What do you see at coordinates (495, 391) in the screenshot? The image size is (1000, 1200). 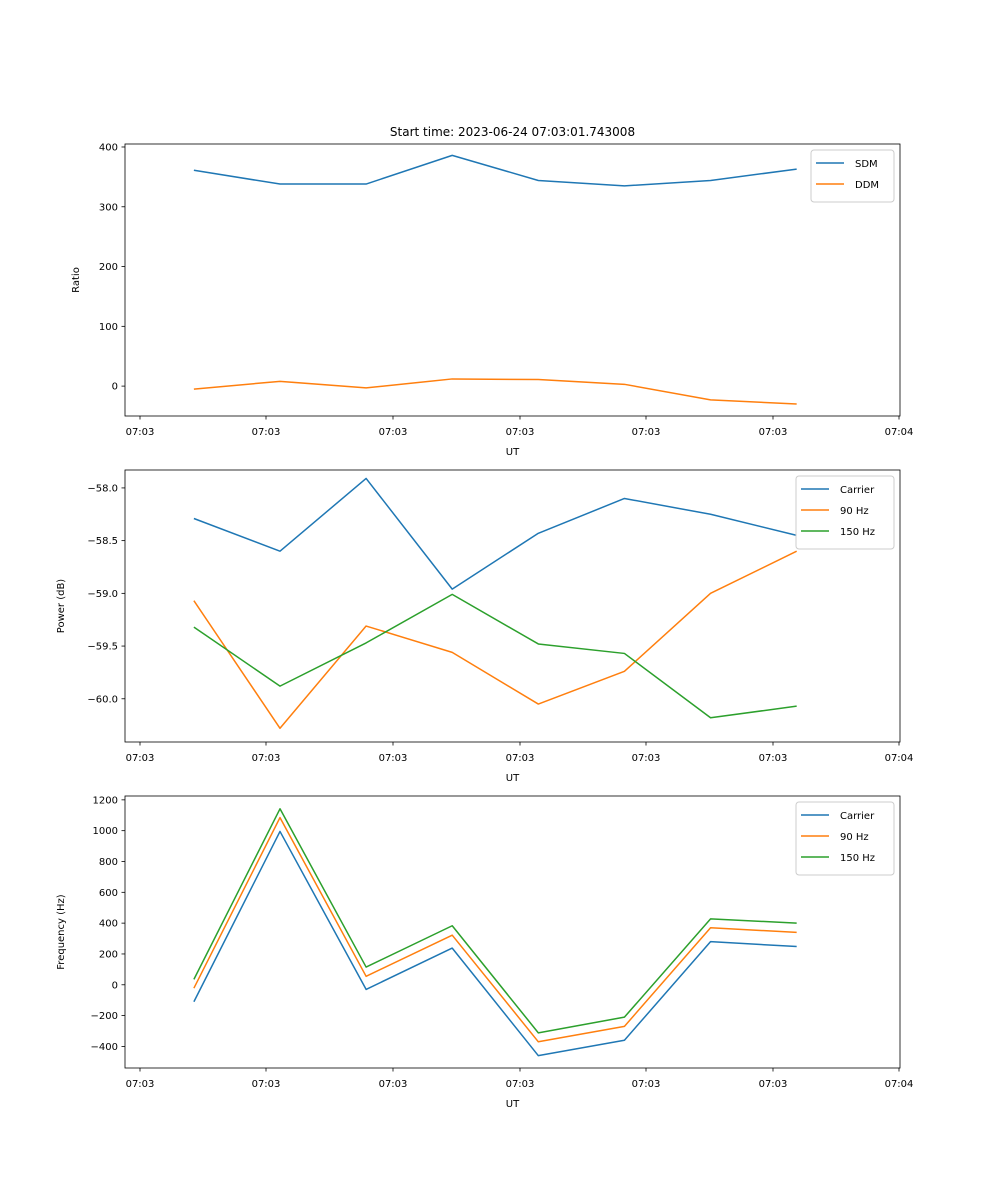 I see `series-line-ddm` at bounding box center [495, 391].